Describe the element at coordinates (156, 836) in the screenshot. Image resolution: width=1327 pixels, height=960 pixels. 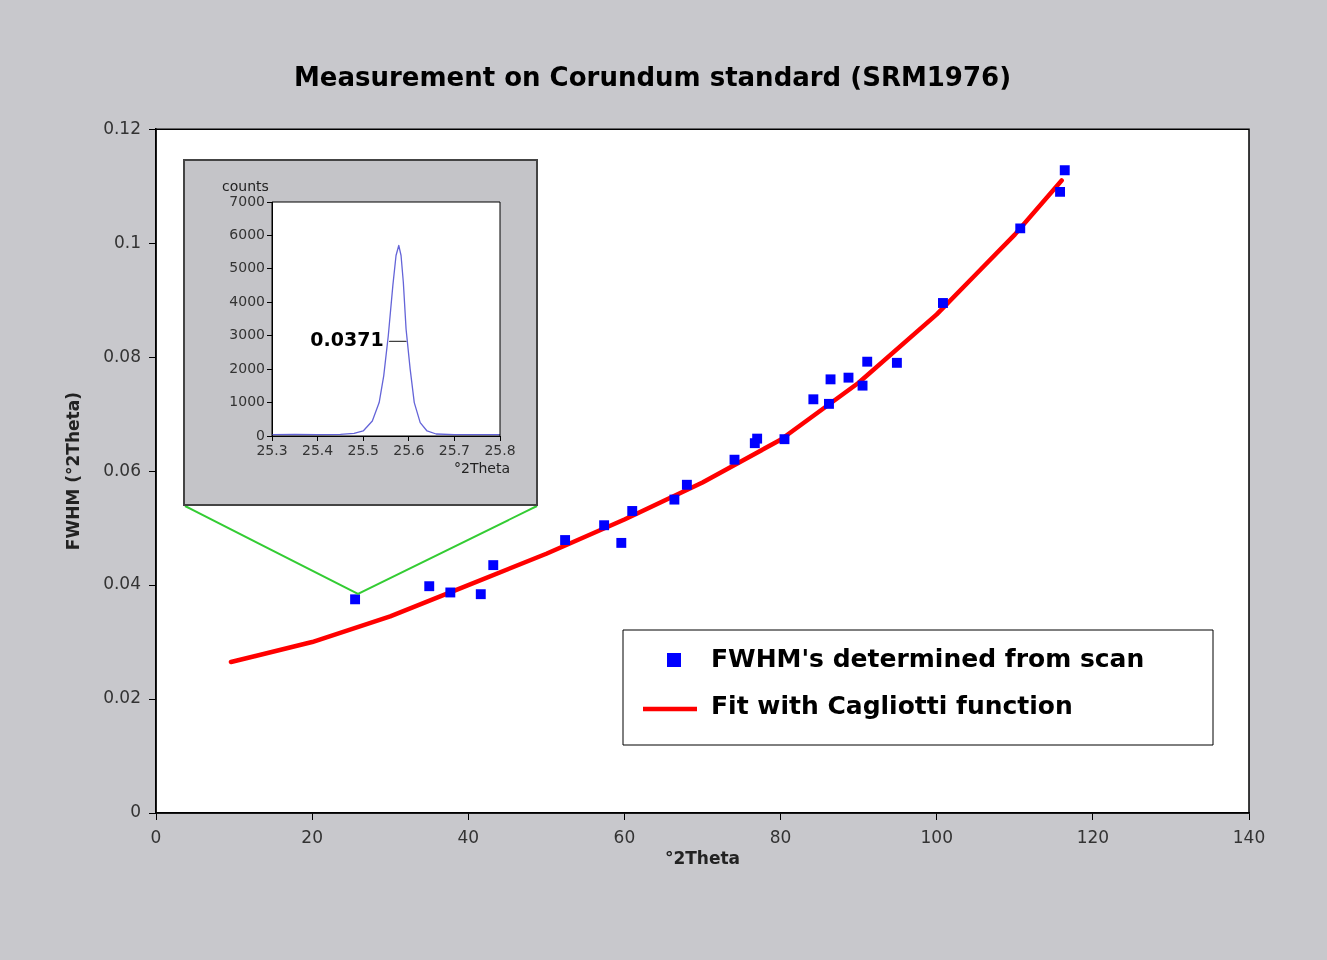
I see `x-tick-label: 0` at that location.